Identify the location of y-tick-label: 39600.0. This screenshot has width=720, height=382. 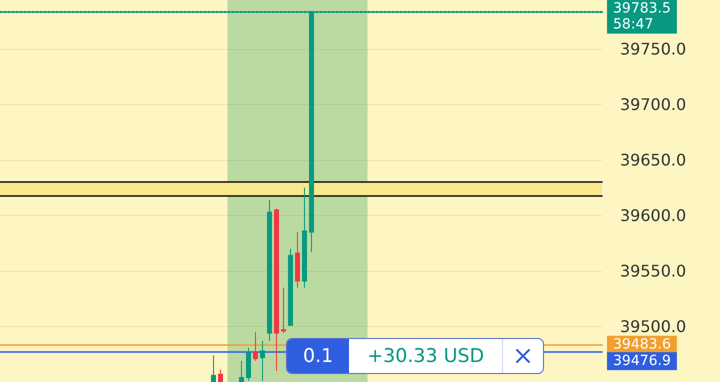
(653, 215).